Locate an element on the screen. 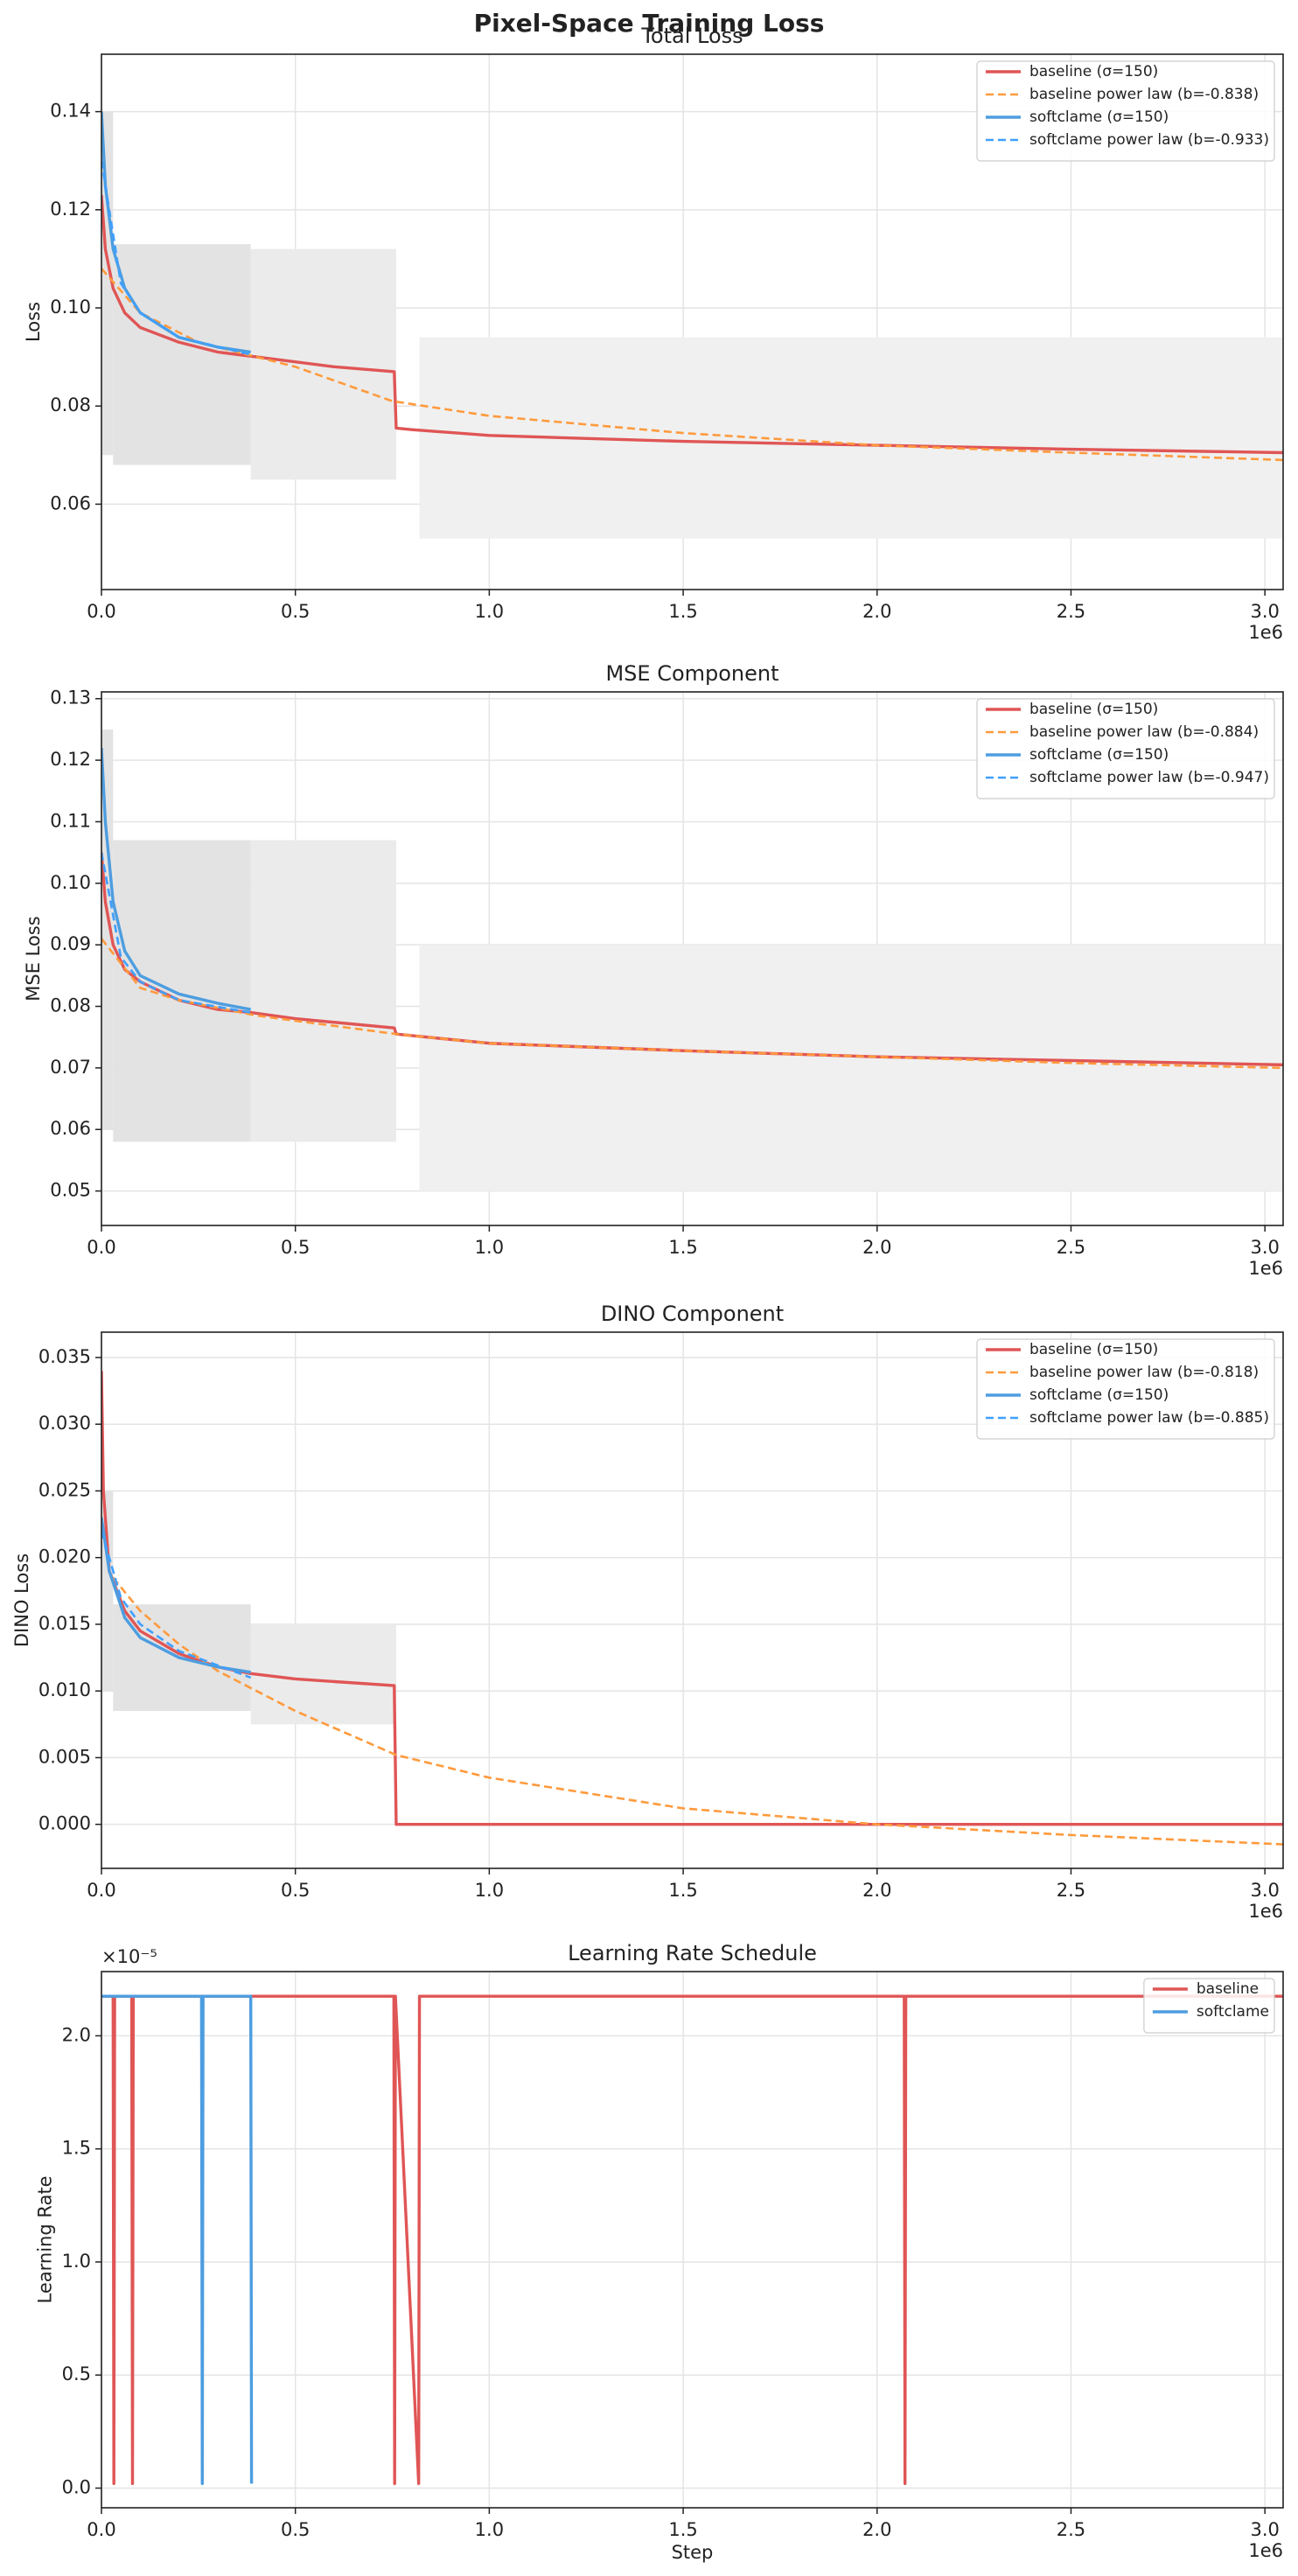 Image resolution: width=1298 pixels, height=2576 pixels. y-tick-label: 0.0 is located at coordinates (76, 2487).